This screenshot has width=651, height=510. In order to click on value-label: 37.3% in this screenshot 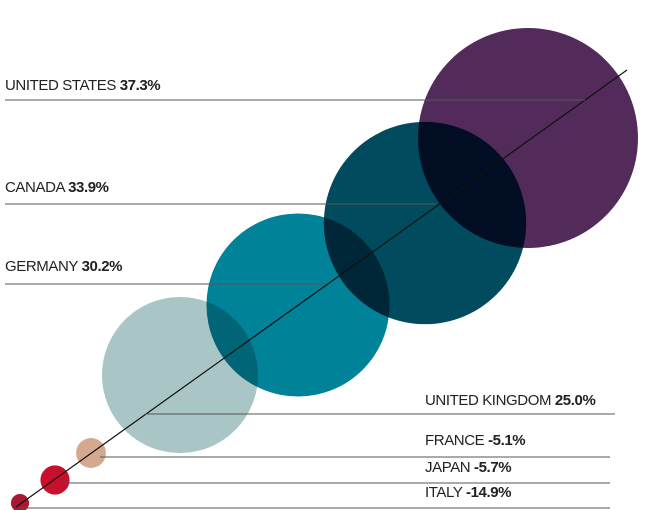, I will do `click(140, 85)`.